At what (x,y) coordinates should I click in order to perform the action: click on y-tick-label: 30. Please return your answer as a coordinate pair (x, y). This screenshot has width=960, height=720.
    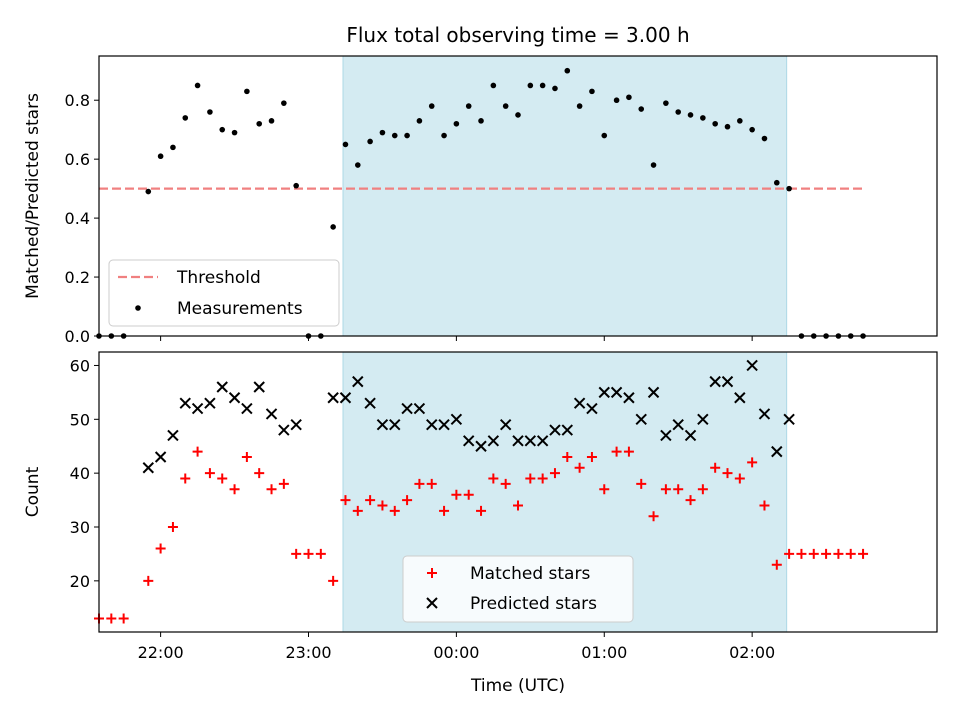
    Looking at the image, I should click on (80, 527).